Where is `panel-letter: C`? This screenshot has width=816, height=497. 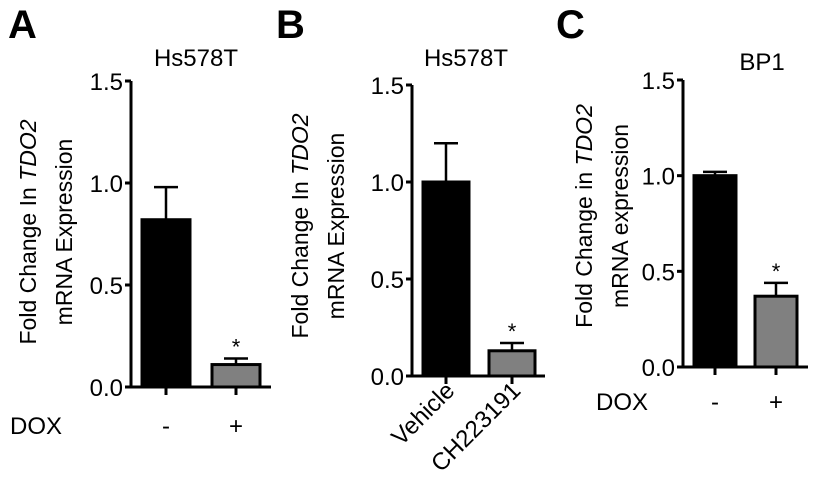 panel-letter: C is located at coordinates (570, 25).